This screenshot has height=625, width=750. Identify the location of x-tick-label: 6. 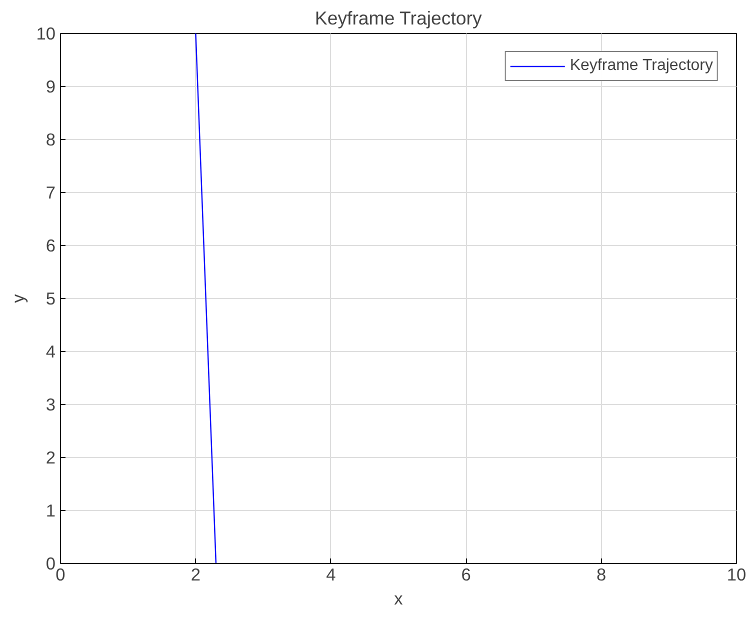
(466, 574).